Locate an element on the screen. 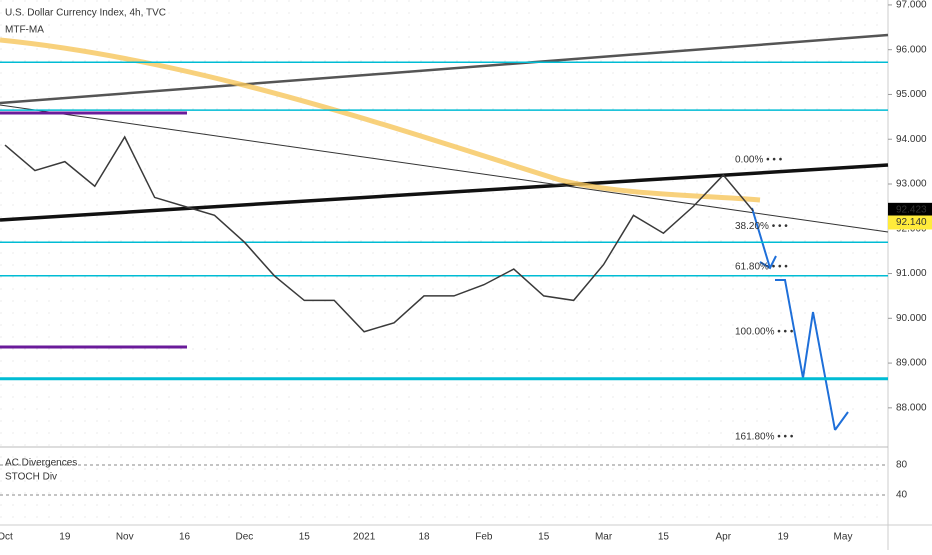 The height and width of the screenshot is (555, 932). x-tick-label: Dec is located at coordinates (245, 537).